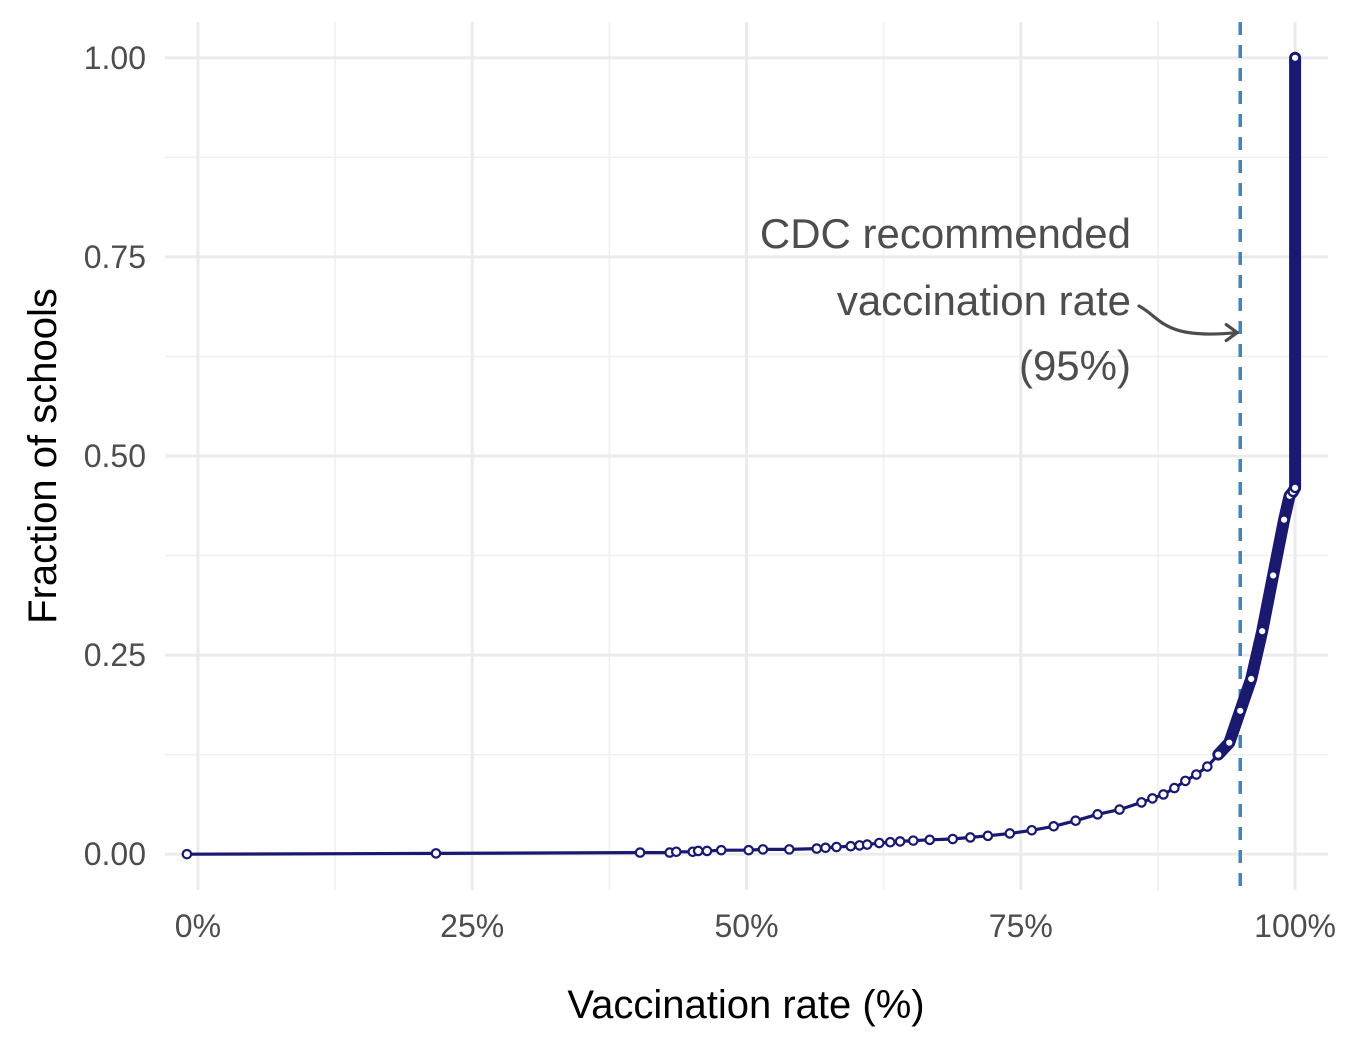 This screenshot has height=1050, width=1350. What do you see at coordinates (115, 854) in the screenshot?
I see `y-tick-label: 0.00` at bounding box center [115, 854].